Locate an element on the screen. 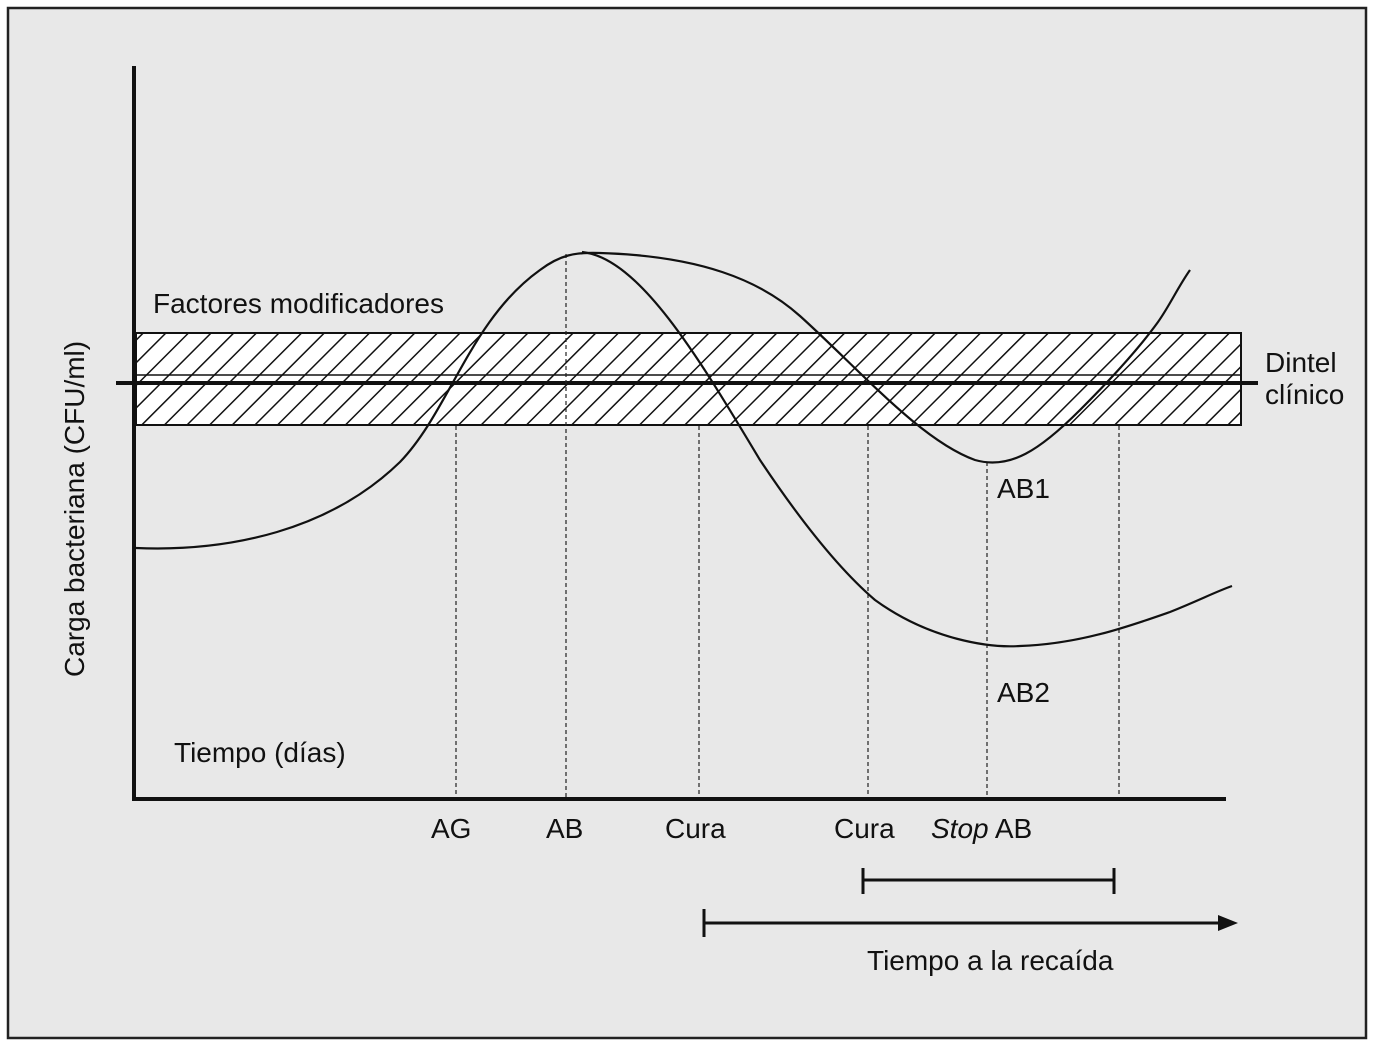 This screenshot has width=1375, height=1044. interval-bracket is located at coordinates (988, 881).